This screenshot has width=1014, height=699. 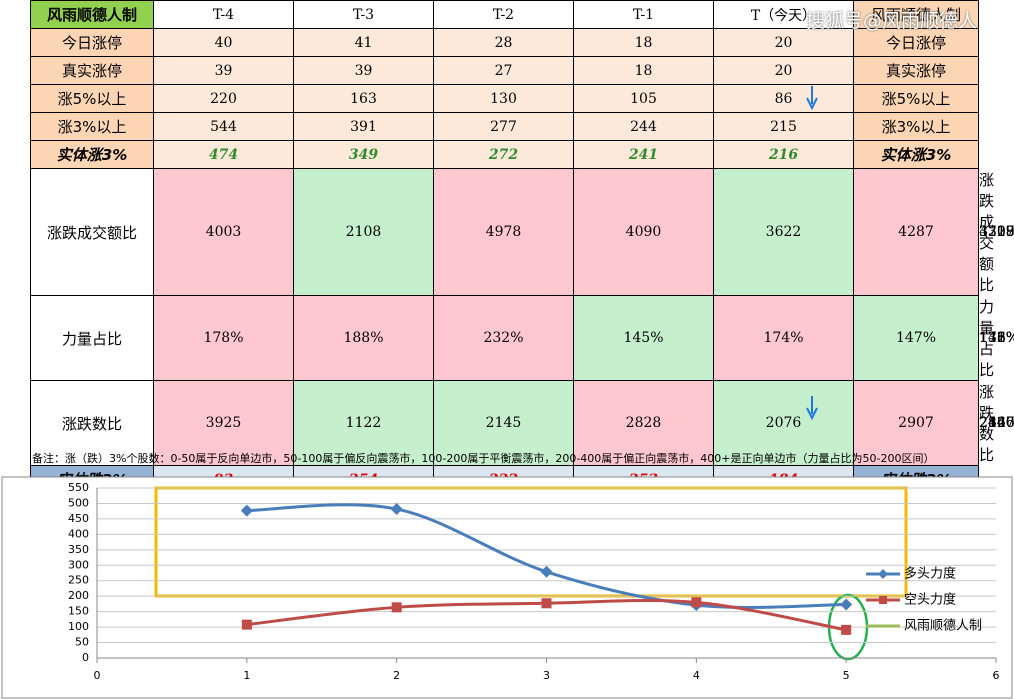 What do you see at coordinates (846, 675) in the screenshot?
I see `x-tick-label: 5` at bounding box center [846, 675].